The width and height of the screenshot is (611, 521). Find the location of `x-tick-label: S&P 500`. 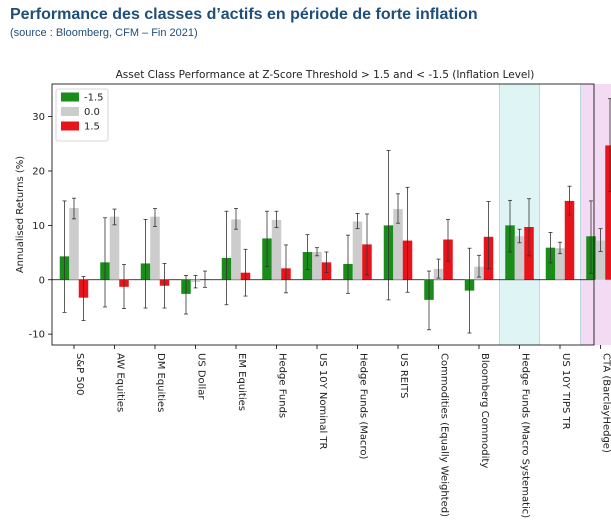

x-tick-label: S&P 500 is located at coordinates (79, 374).